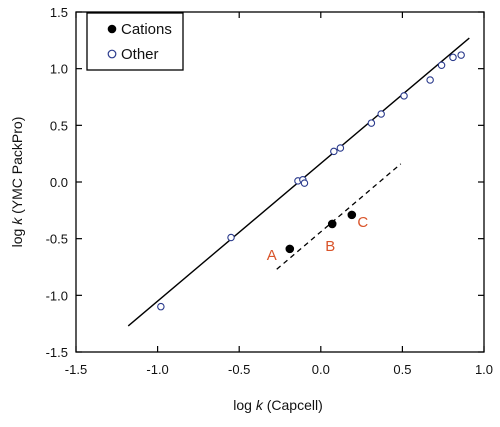 This screenshot has width=500, height=427. Describe the element at coordinates (146, 29) in the screenshot. I see `legend-label-cations: Cations` at that location.